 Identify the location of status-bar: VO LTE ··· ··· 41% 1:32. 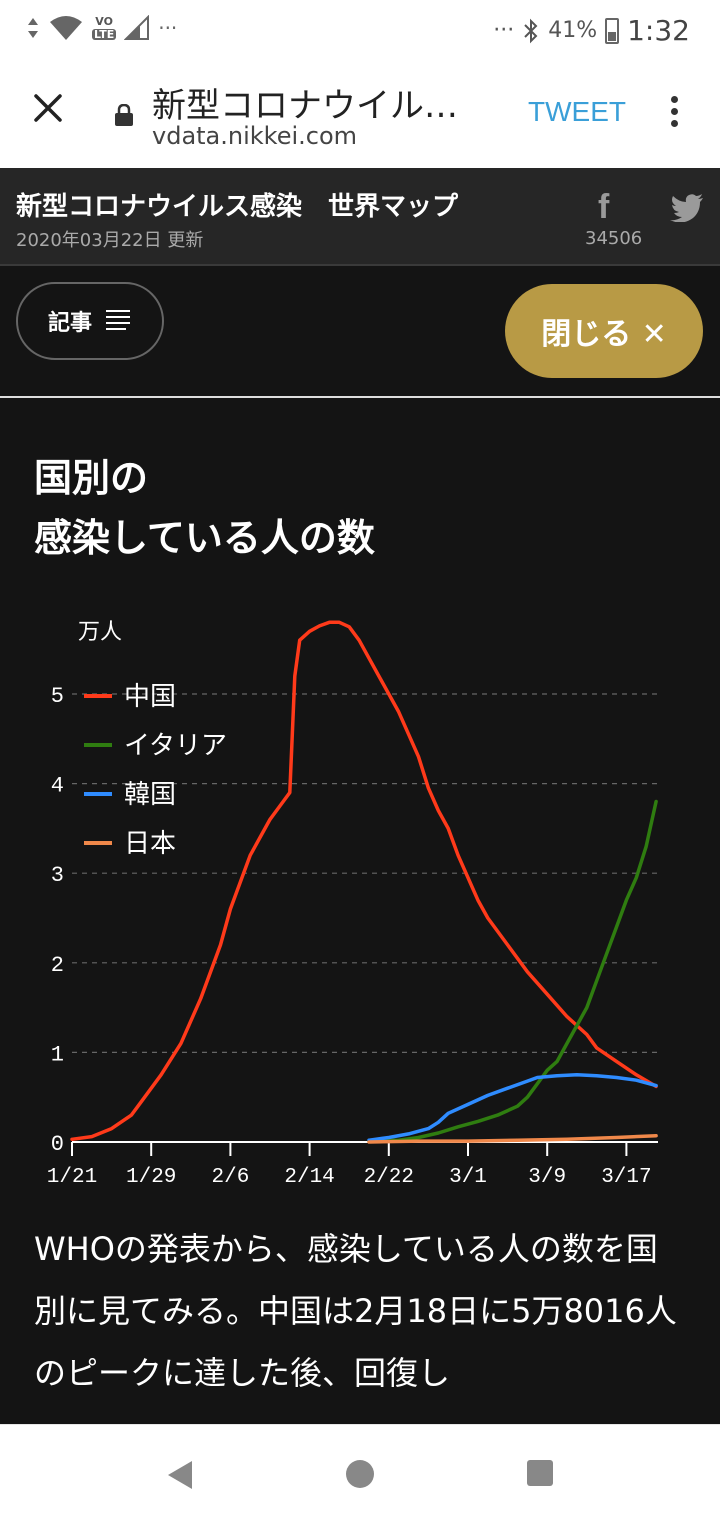
(360, 32).